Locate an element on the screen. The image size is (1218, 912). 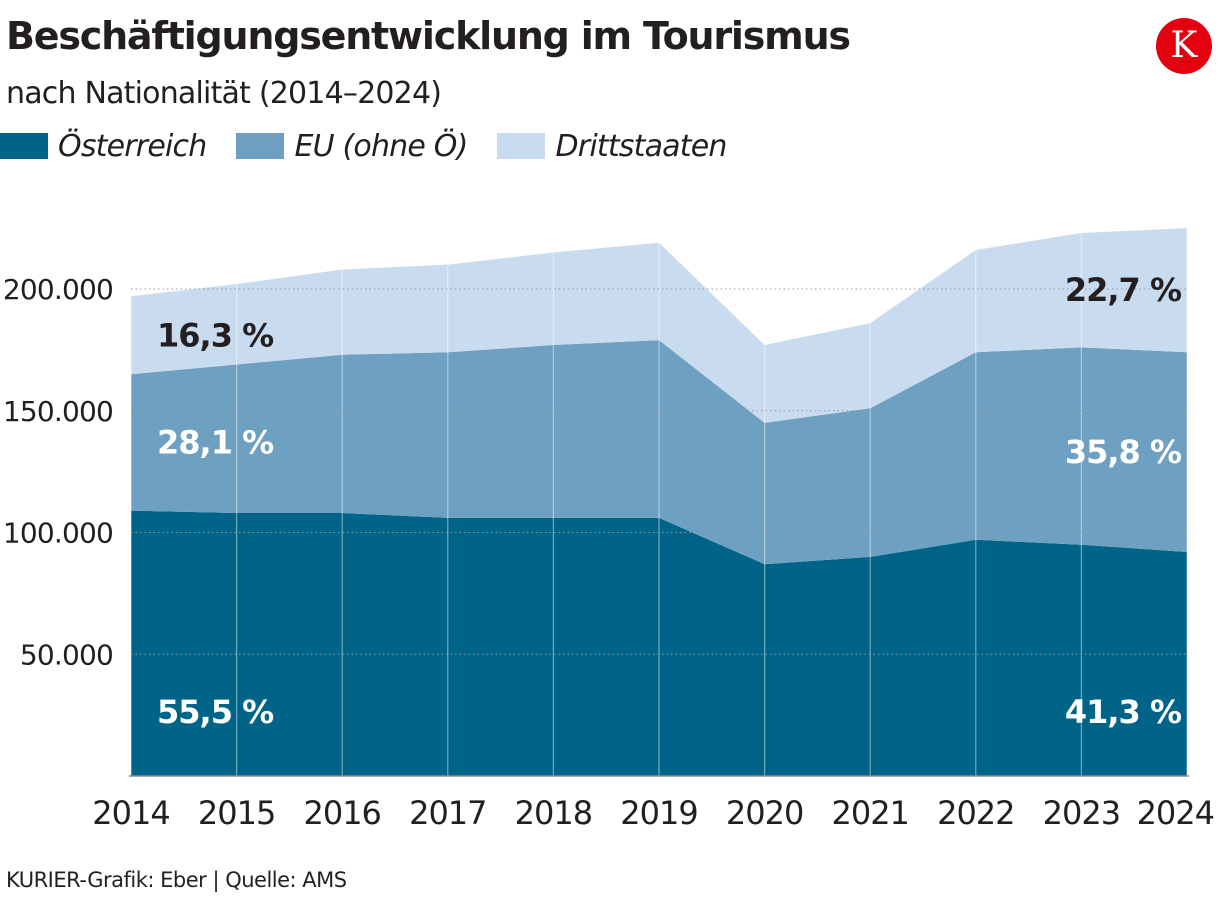
legend-item-eu: EU (ohne Ö) is located at coordinates (352, 146).